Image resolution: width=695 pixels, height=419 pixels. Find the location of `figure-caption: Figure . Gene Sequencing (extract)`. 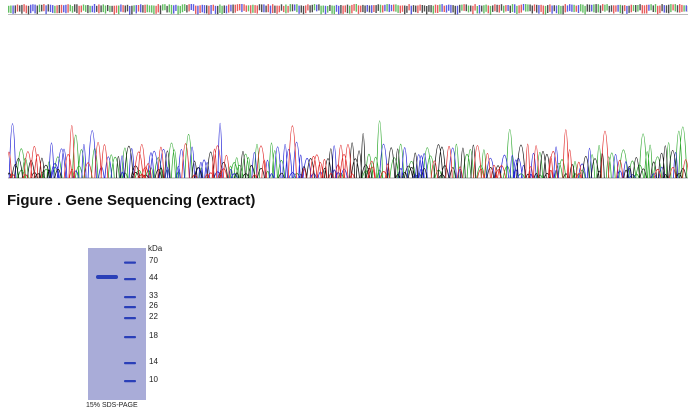

figure-caption: Figure . Gene Sequencing (extract) is located at coordinates (131, 200).